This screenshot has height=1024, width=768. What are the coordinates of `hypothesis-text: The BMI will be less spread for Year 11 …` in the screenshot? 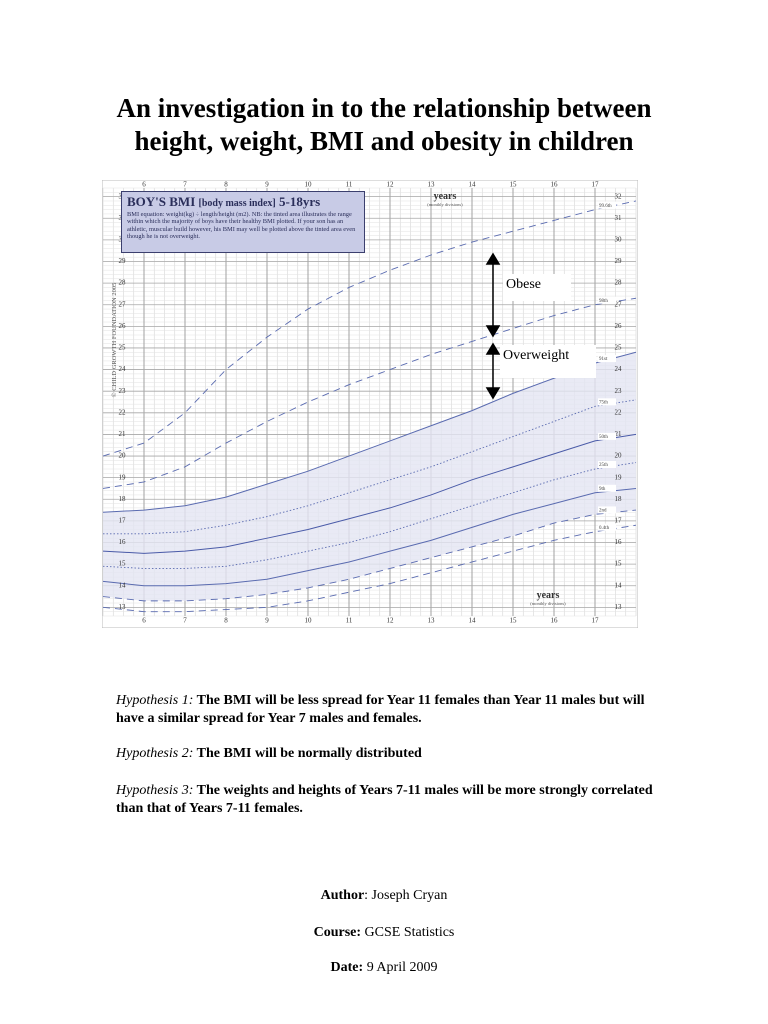 It's located at (380, 709).